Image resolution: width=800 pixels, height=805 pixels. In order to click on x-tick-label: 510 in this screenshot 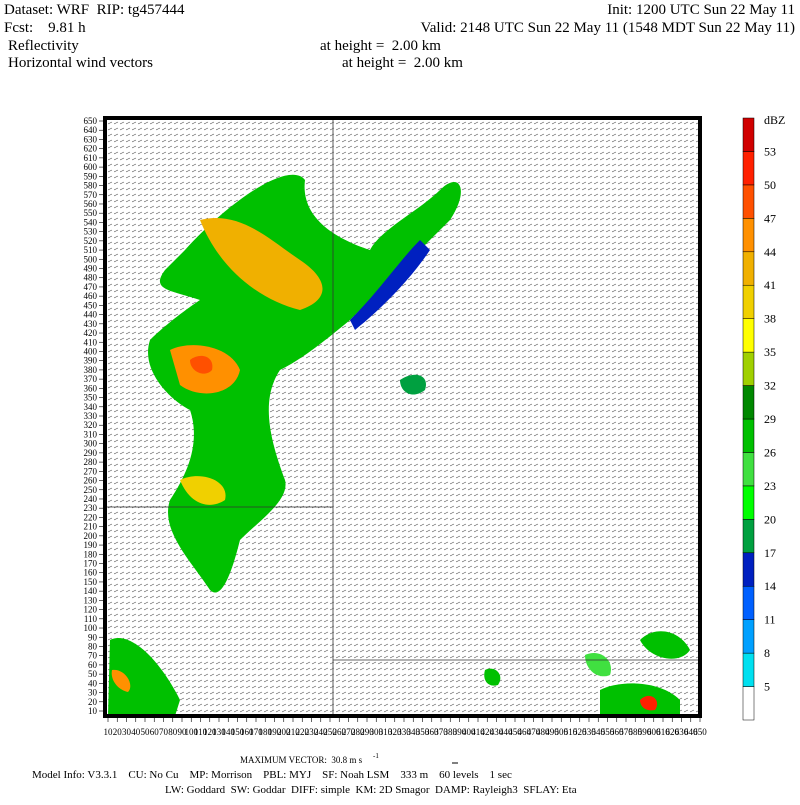, I will do `click(571, 732)`.